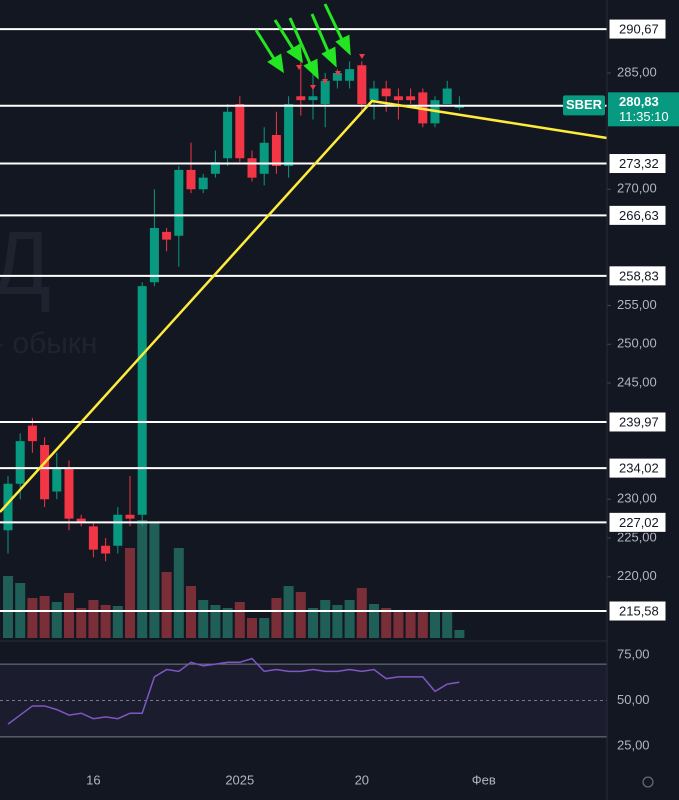  I want to click on y-tick-label: 230,00, so click(637, 498).